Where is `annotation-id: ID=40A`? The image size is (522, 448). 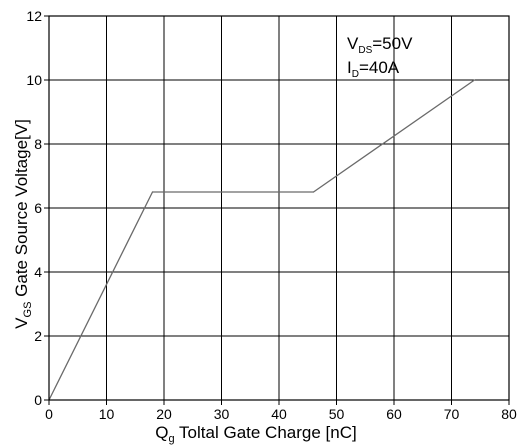
annotation-id: ID=40A is located at coordinates (373, 69).